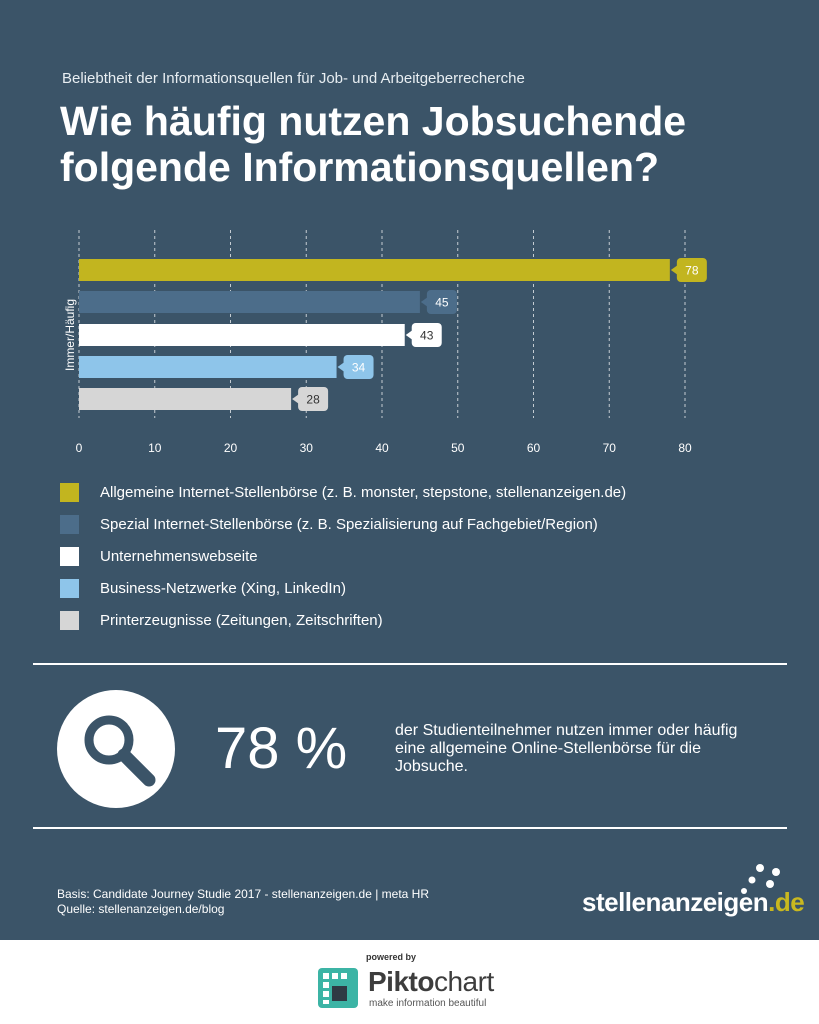 This screenshot has width=819, height=1024. I want to click on data-label: 28, so click(313, 400).